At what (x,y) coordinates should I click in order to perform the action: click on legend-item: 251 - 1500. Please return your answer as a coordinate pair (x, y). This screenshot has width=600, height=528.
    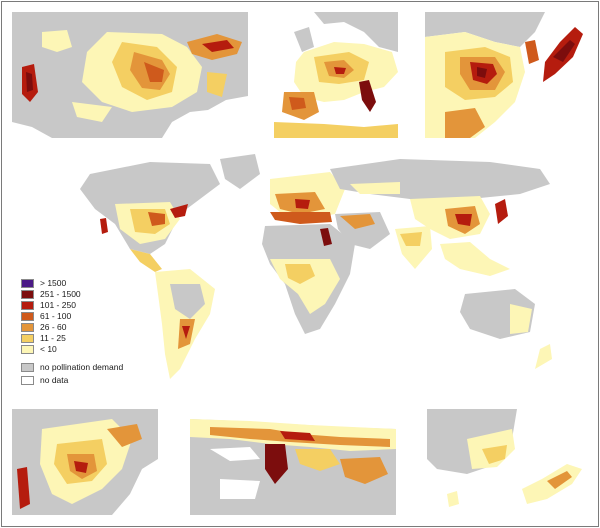
    Looking at the image, I should click on (101, 294).